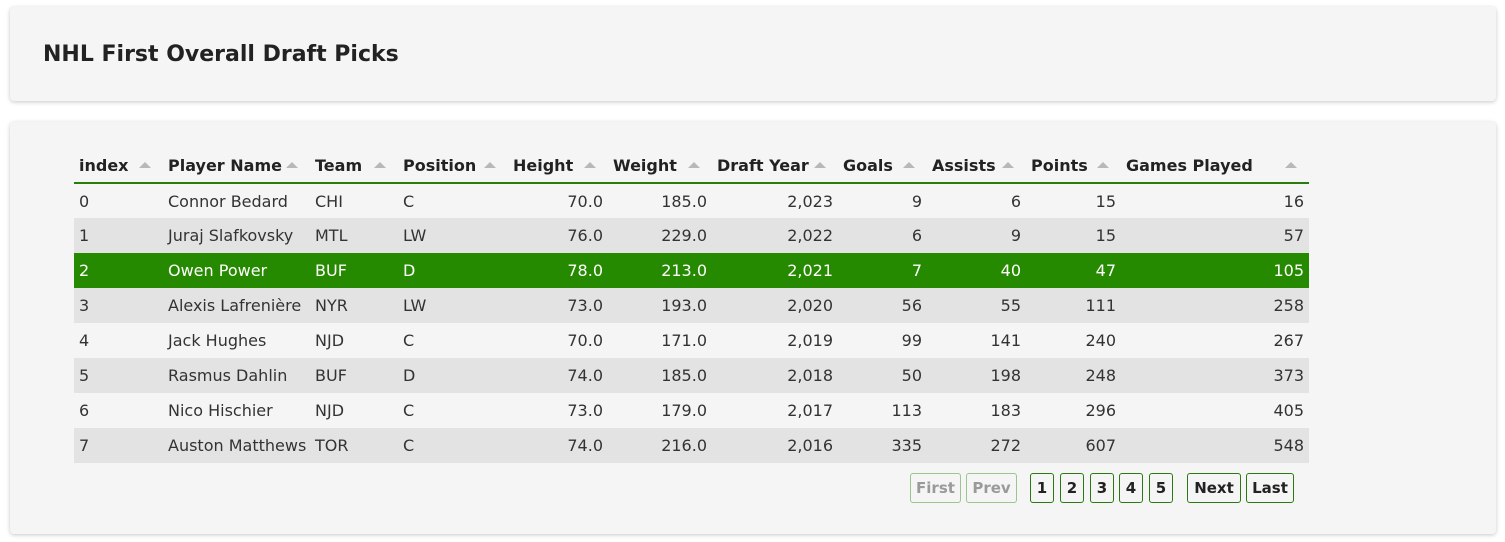  What do you see at coordinates (976, 375) in the screenshot?
I see `cell-assists: 198` at bounding box center [976, 375].